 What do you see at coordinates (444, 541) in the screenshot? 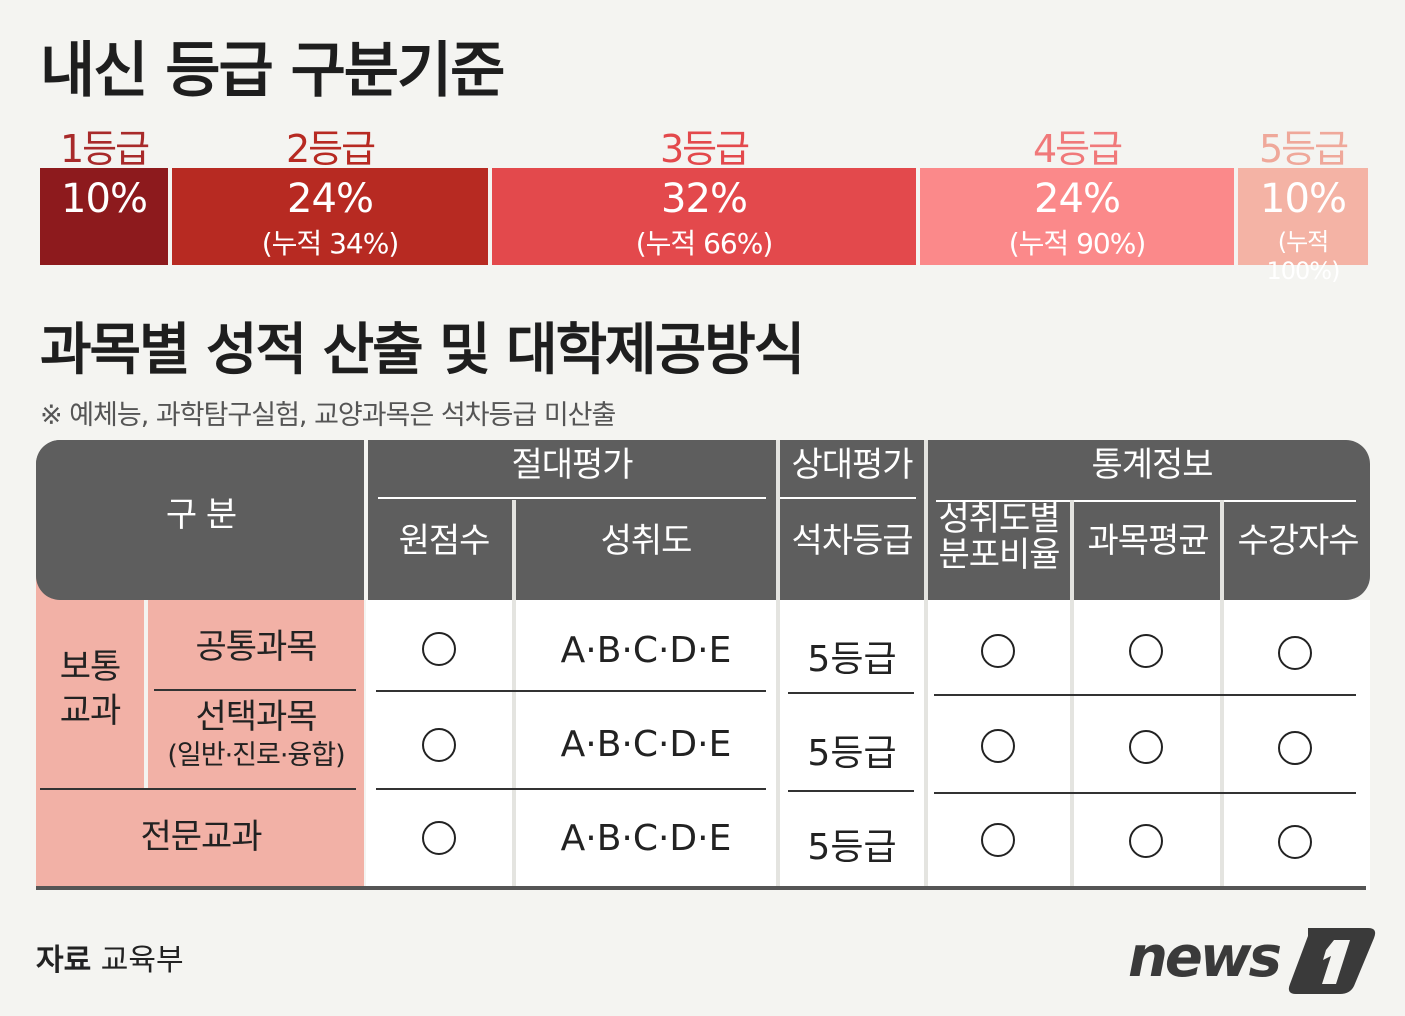
I see `header-raw-score: 원점수` at bounding box center [444, 541].